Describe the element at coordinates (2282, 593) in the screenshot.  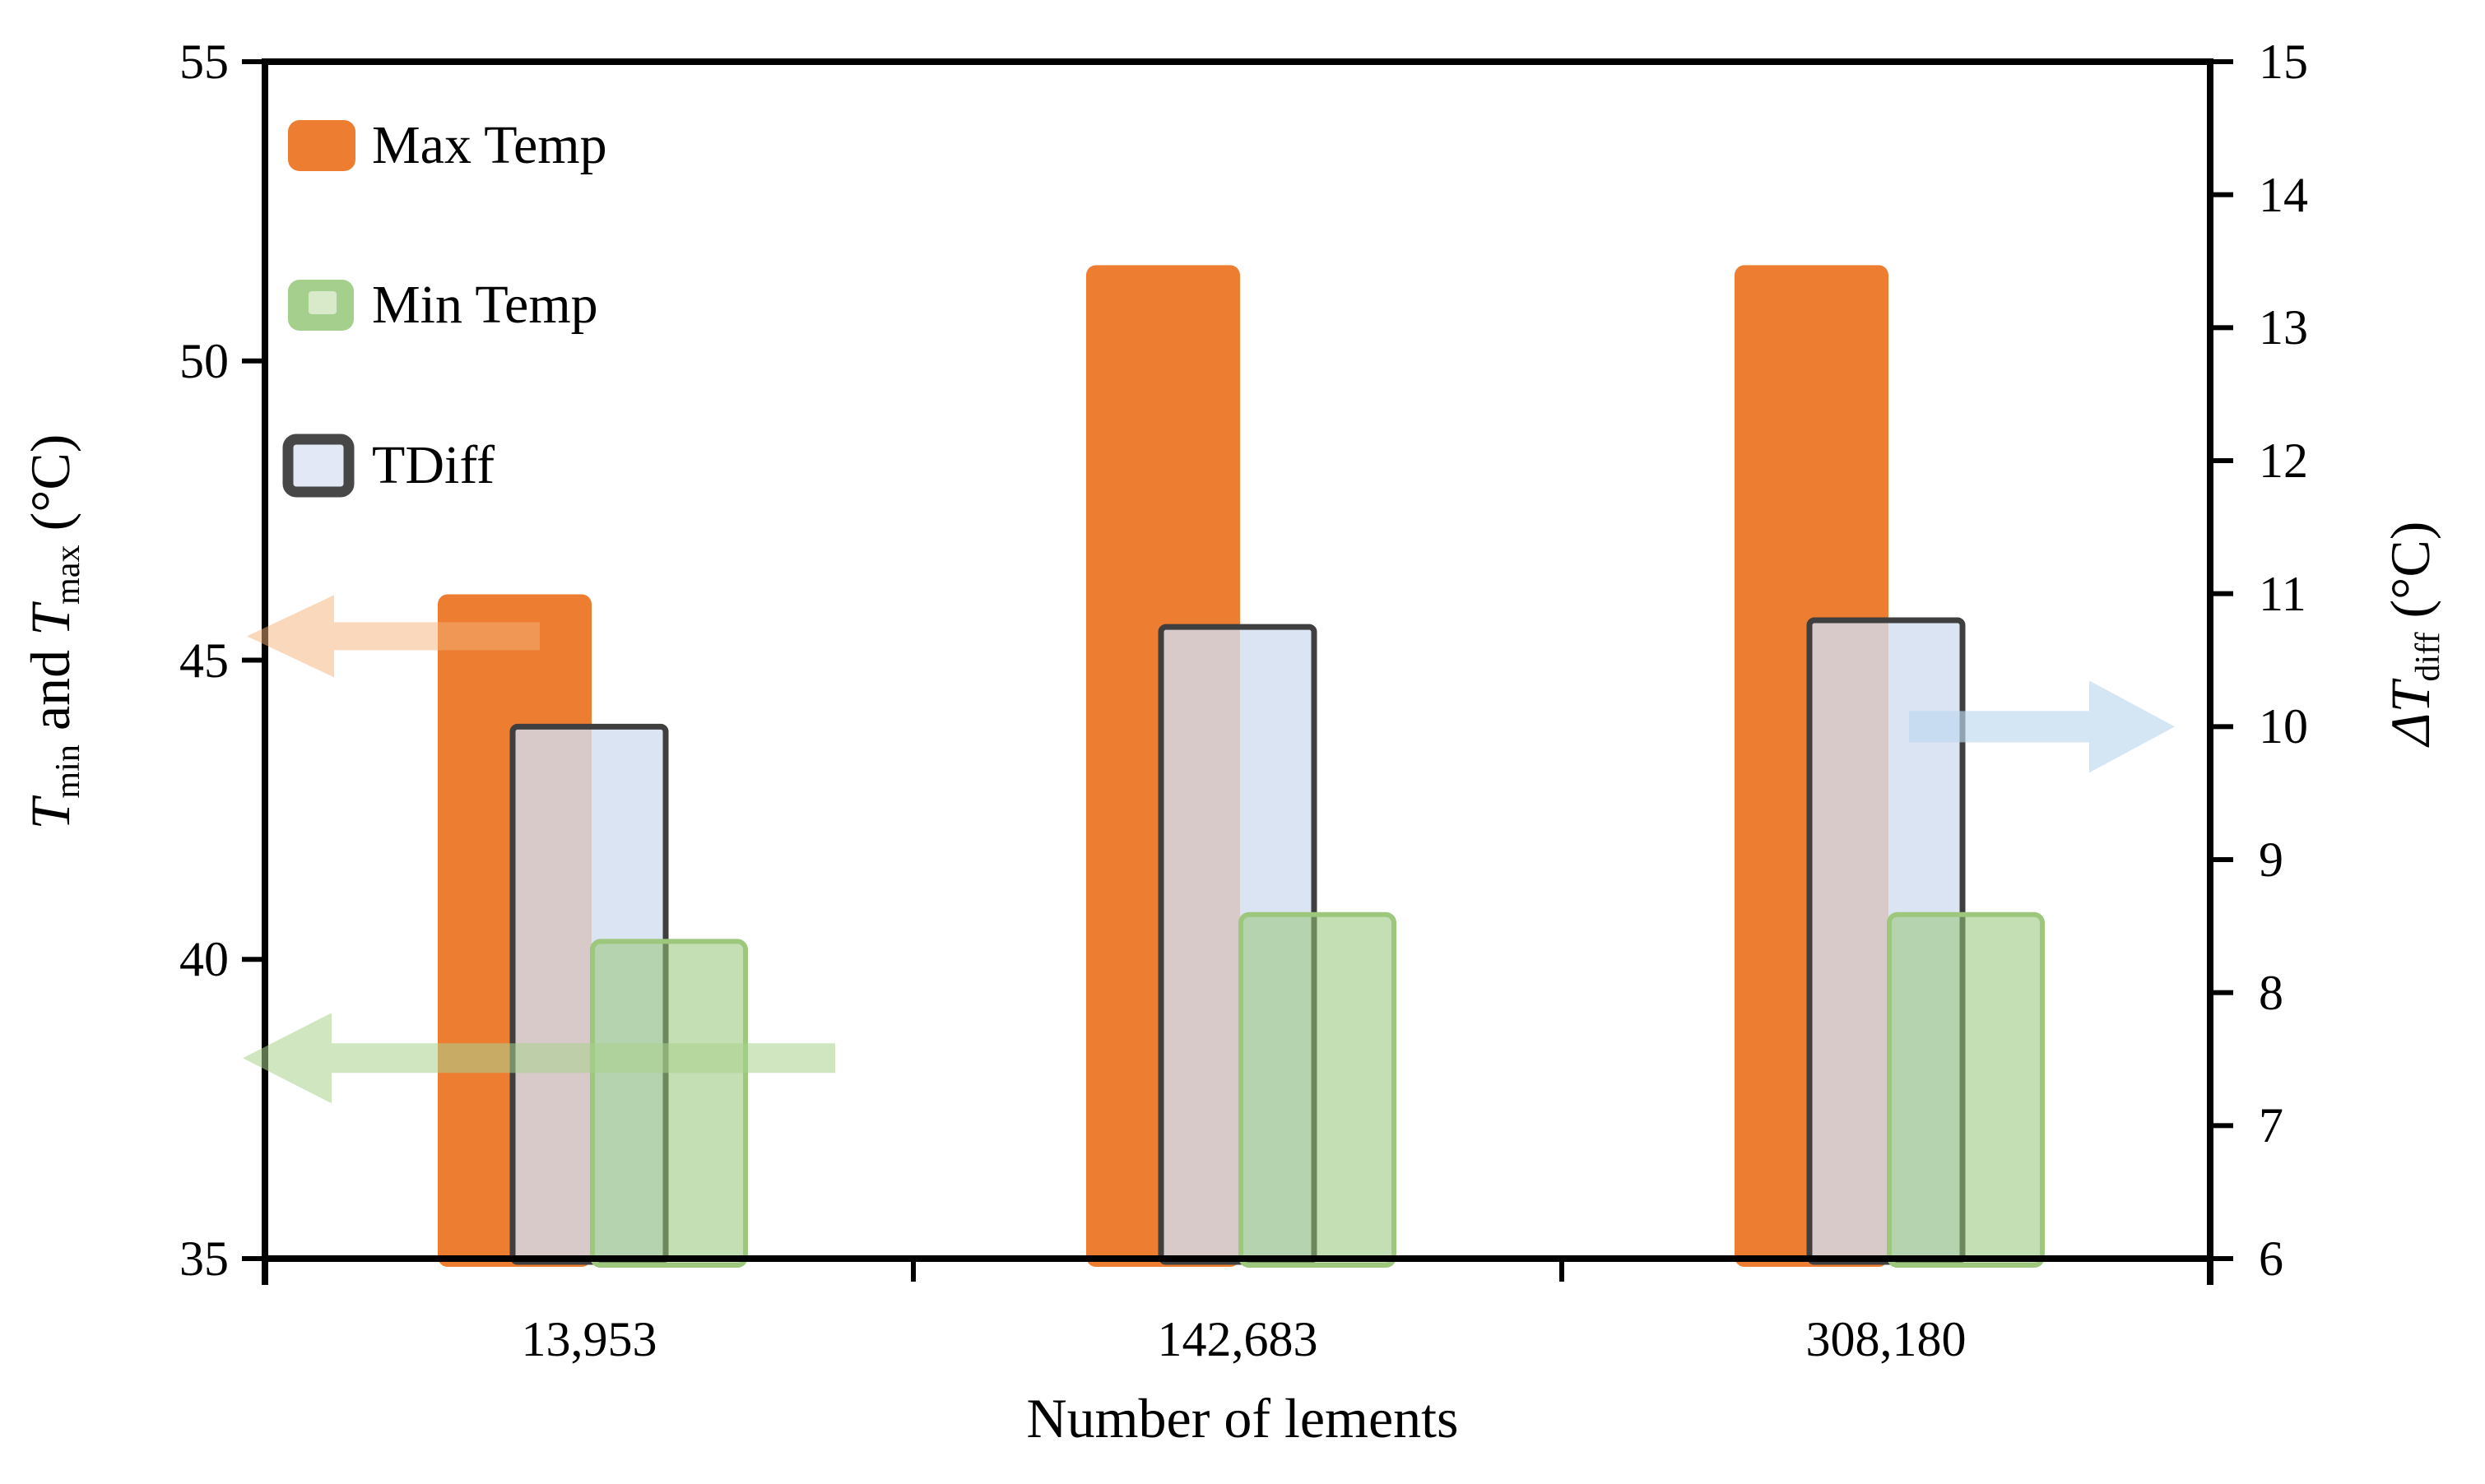
I see `right-axis-tick-label-11: 11` at that location.